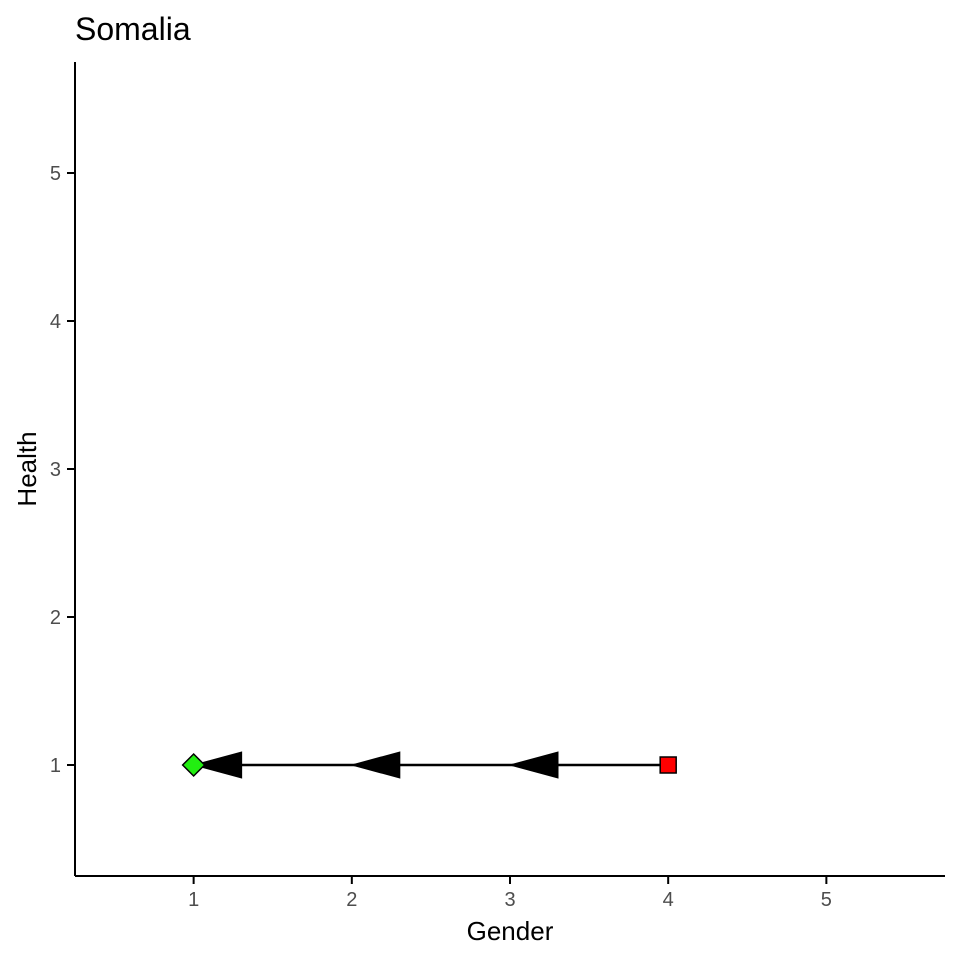  Describe the element at coordinates (55, 470) in the screenshot. I see `y-tick-label: 3` at that location.